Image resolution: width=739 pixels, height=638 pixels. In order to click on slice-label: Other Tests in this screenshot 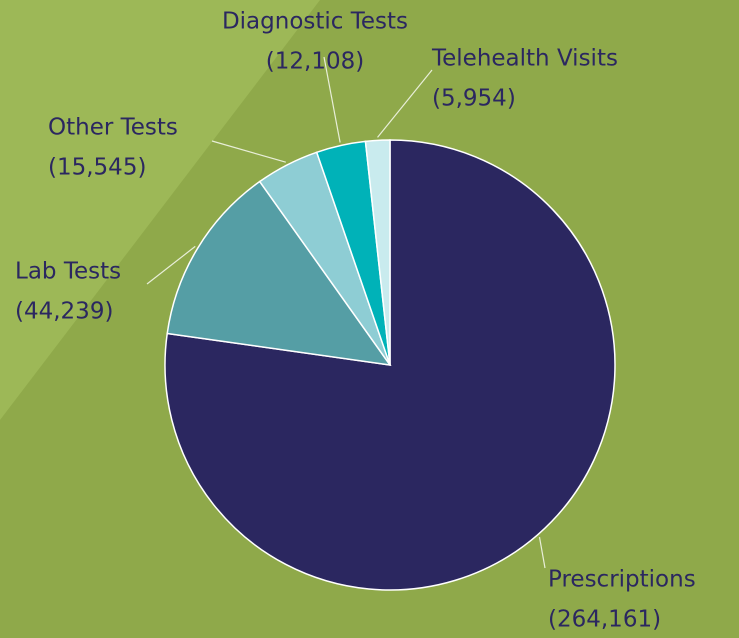, I will do `click(113, 128)`.